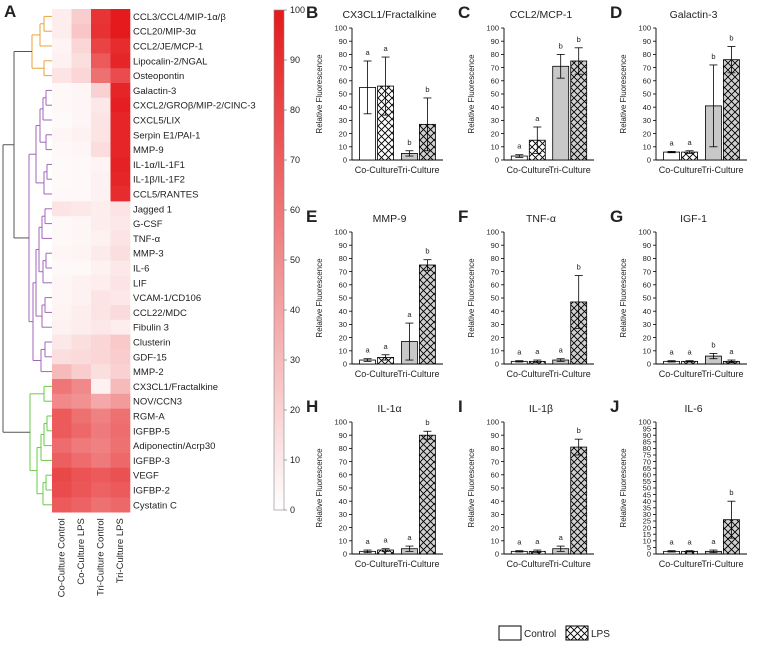  What do you see at coordinates (289, 260) in the screenshot?
I see `heatmap-colorbar: 0 10 20 30 40 50 60 70 80 90 100` at bounding box center [289, 260].